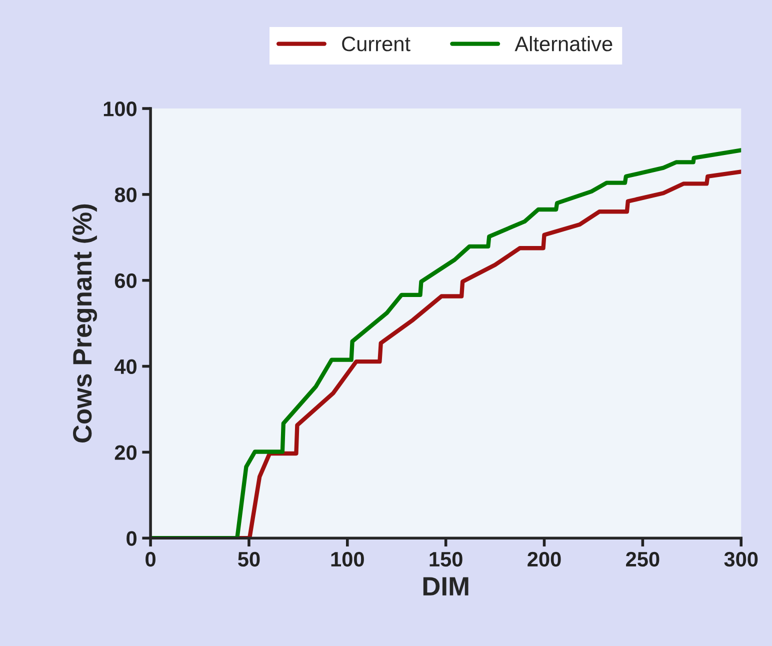 The height and width of the screenshot is (646, 772). Describe the element at coordinates (376, 44) in the screenshot. I see `legend-label: Current` at that location.